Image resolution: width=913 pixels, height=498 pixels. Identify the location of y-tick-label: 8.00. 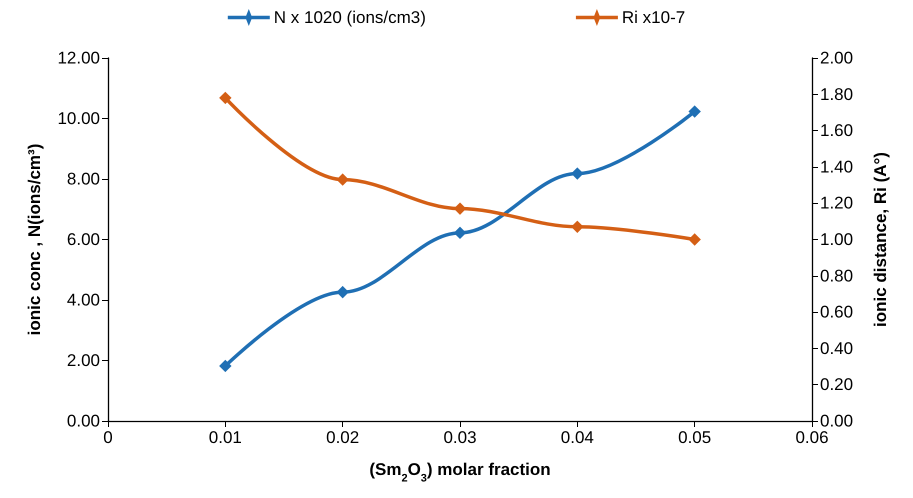
(83, 179).